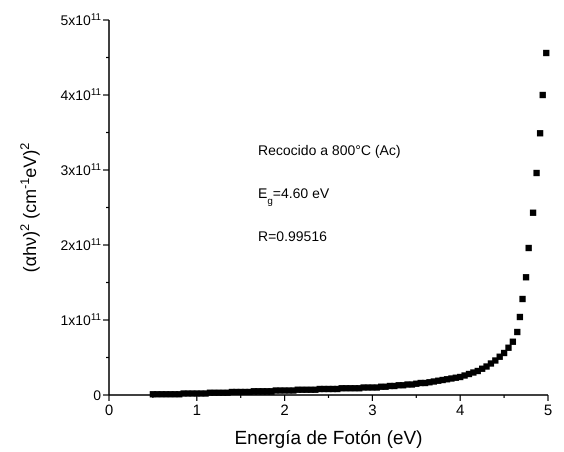  What do you see at coordinates (80, 170) in the screenshot?
I see `y-tick-label: 3x10$^{11}$` at bounding box center [80, 170].